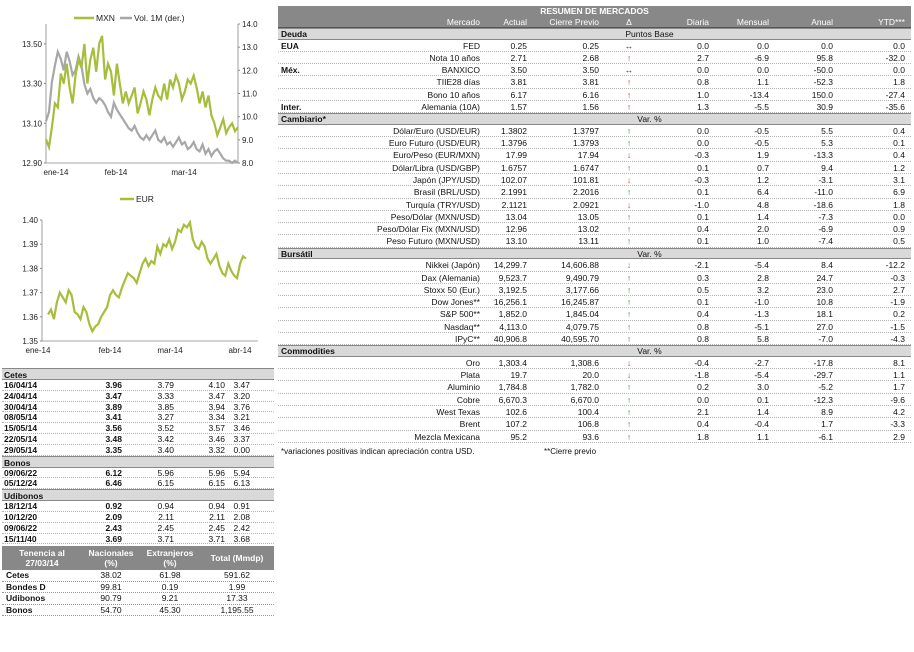 The image size is (914, 652). I want to click on previous-close: 1.3797, so click(586, 130).